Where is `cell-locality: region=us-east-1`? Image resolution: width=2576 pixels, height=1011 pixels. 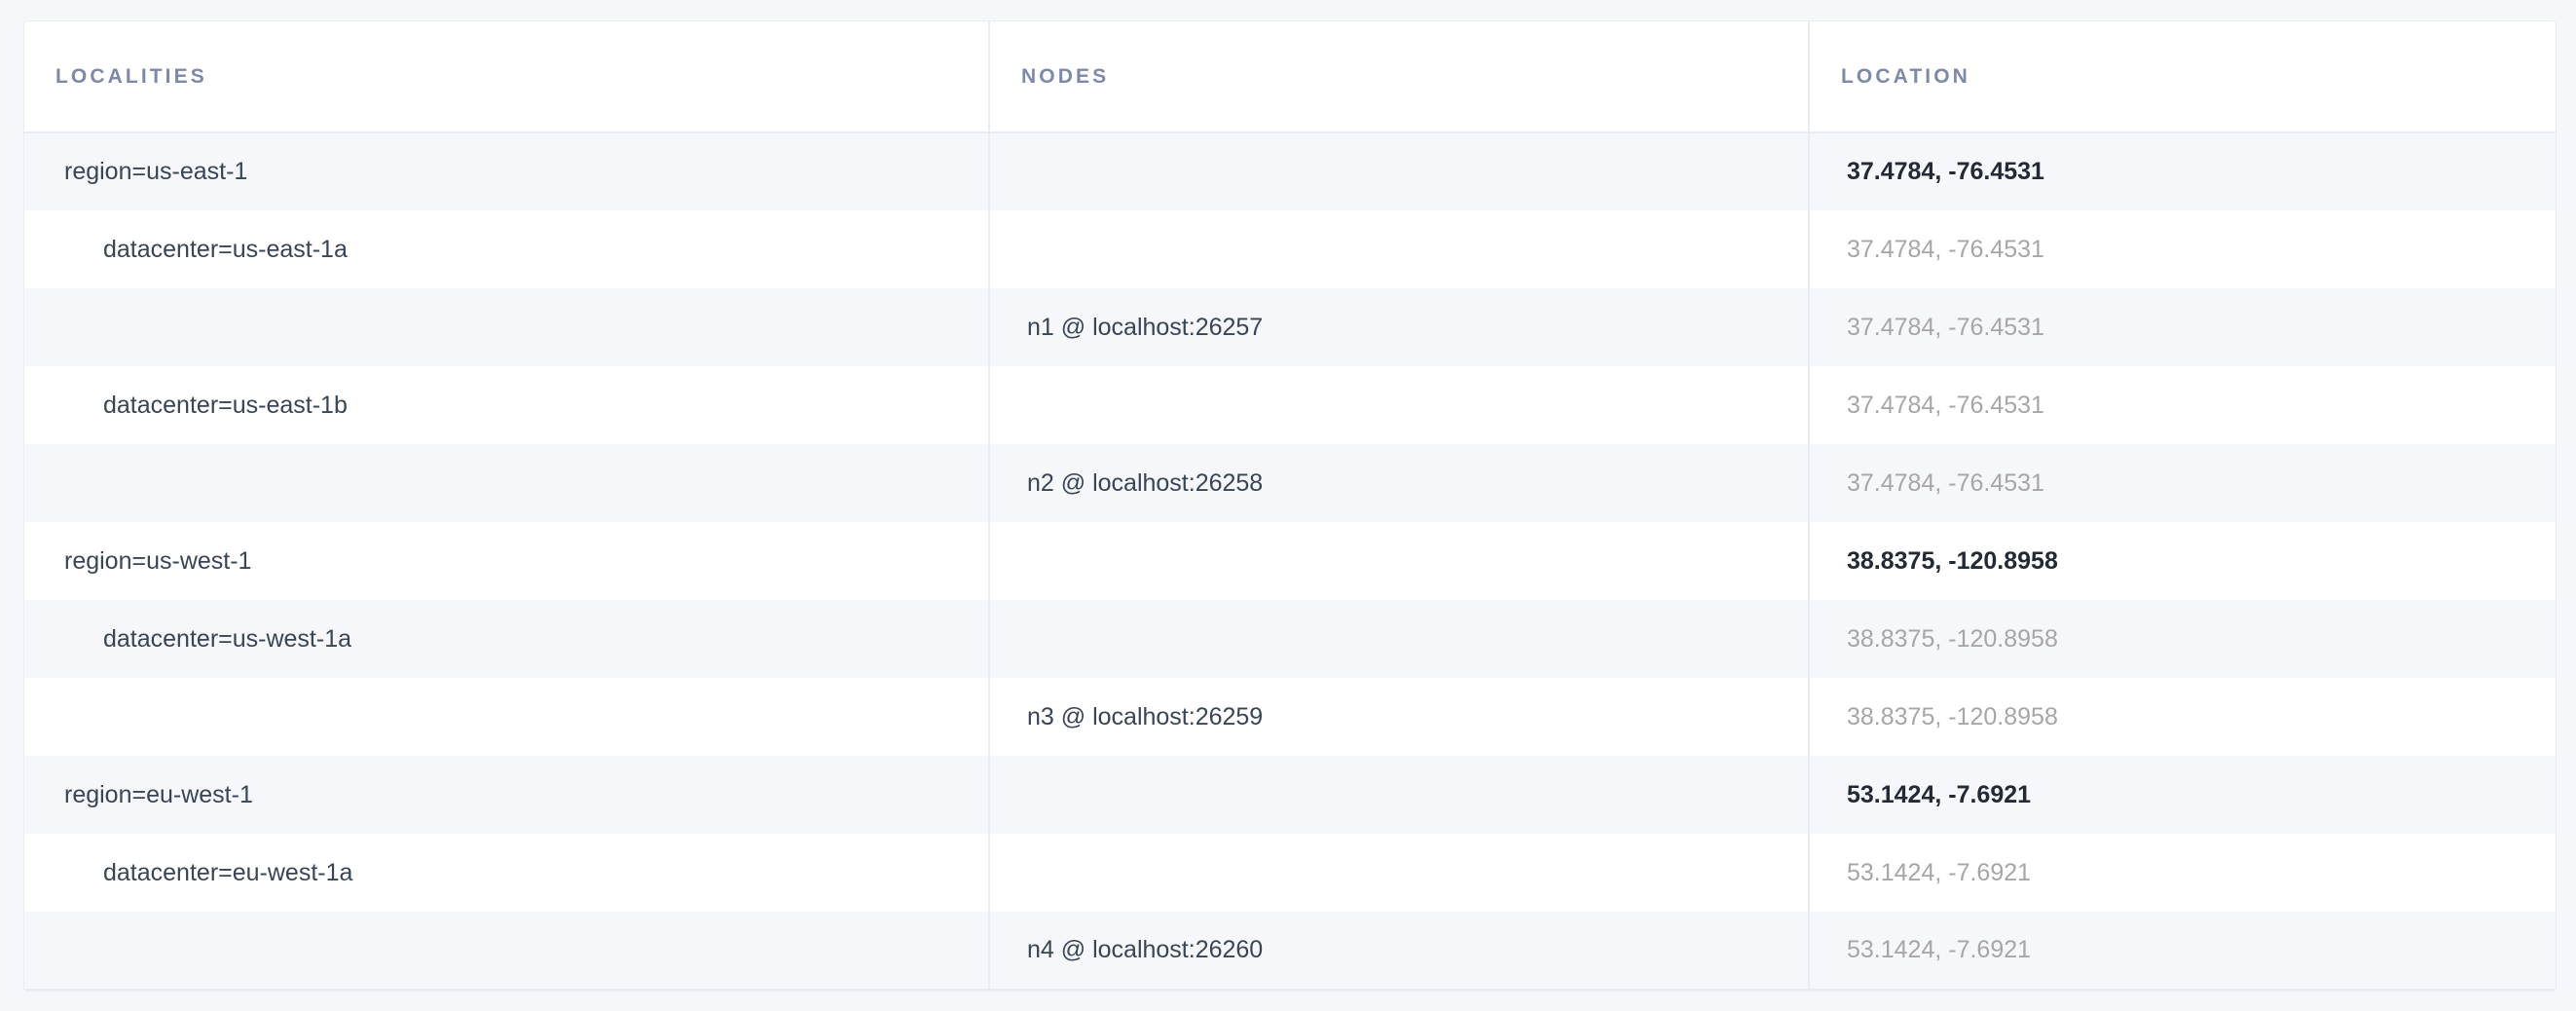
cell-locality: region=us-east-1 is located at coordinates (506, 171).